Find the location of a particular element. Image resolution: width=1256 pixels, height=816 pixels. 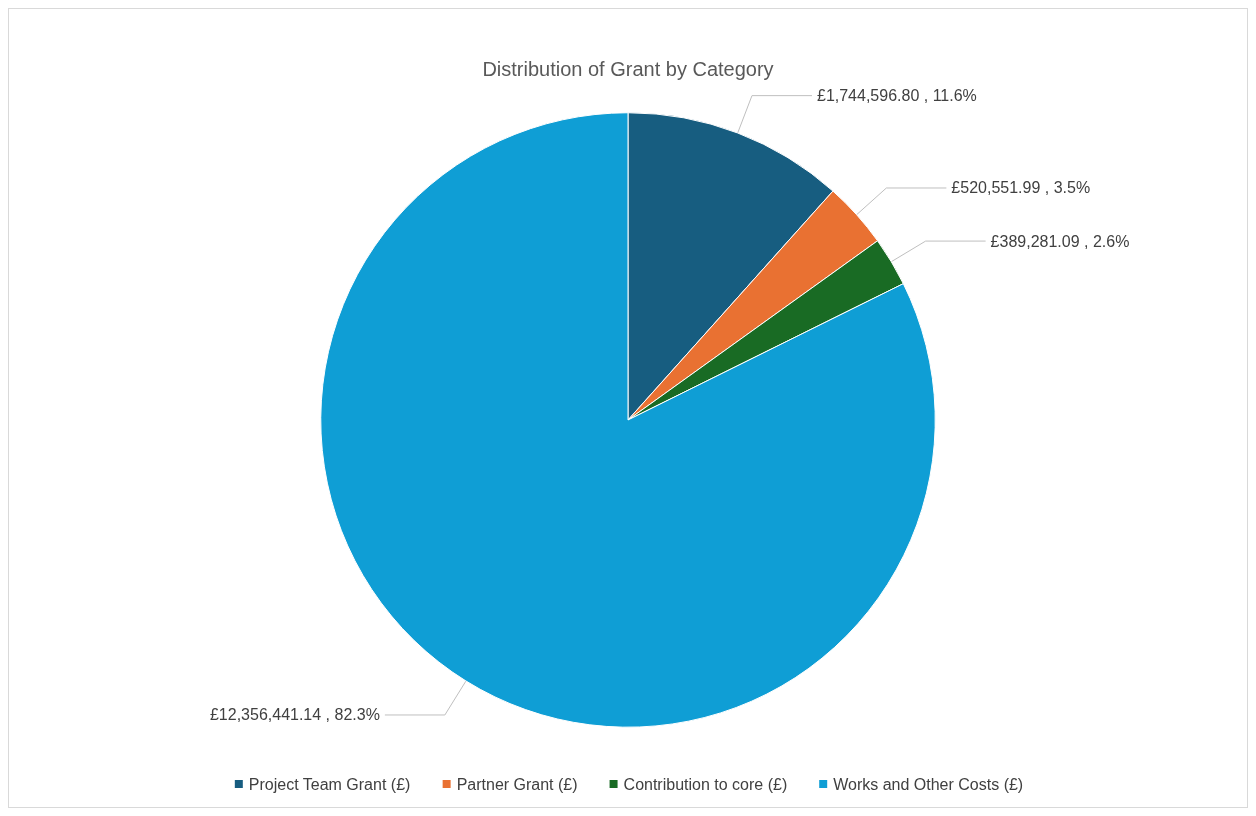

legend-label: Project Team Grant (£) is located at coordinates (329, 784).